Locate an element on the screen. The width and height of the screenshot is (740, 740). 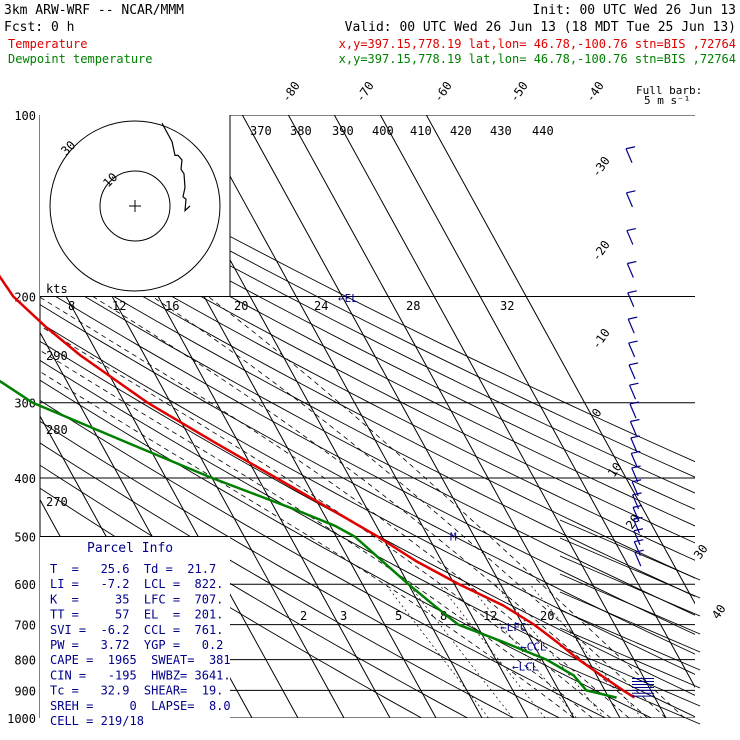
pressure-tick-500: 500 is located at coordinates (25, 537).